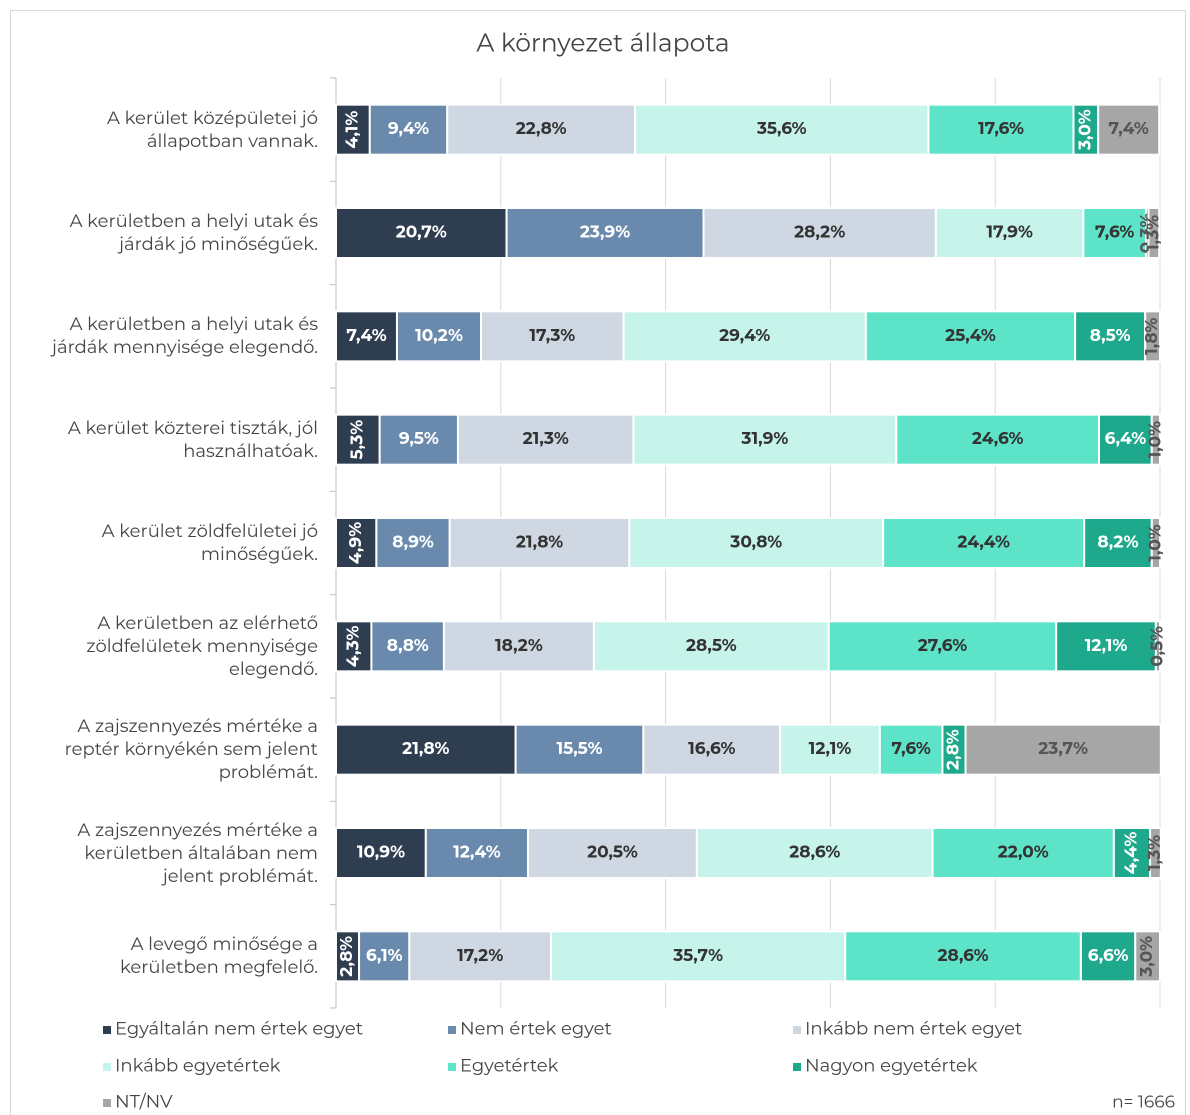 The width and height of the screenshot is (1190, 1115). What do you see at coordinates (439, 336) in the screenshot?
I see `value-label: 10,2%` at bounding box center [439, 336].